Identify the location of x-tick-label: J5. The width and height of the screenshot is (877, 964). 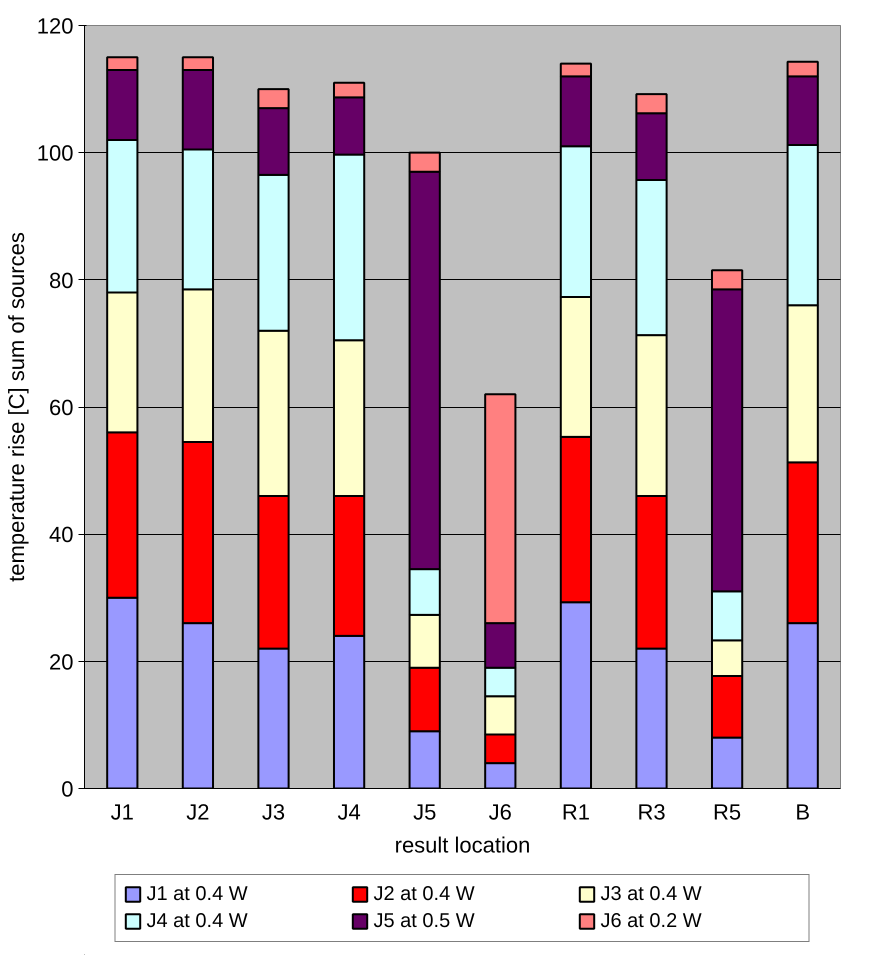
(424, 812).